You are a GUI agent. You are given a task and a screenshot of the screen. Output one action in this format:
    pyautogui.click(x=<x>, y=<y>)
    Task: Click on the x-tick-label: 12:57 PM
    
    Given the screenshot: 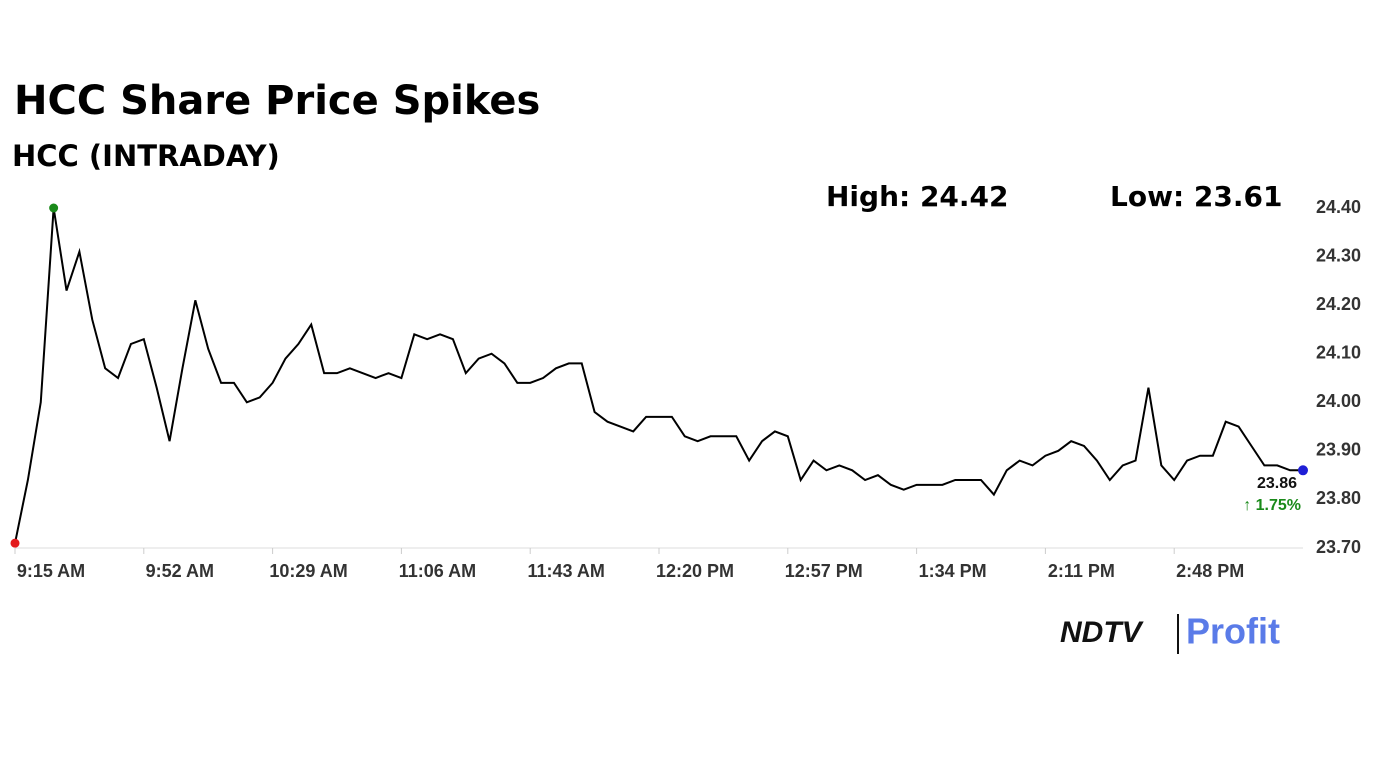 What is the action you would take?
    pyautogui.click(x=824, y=571)
    